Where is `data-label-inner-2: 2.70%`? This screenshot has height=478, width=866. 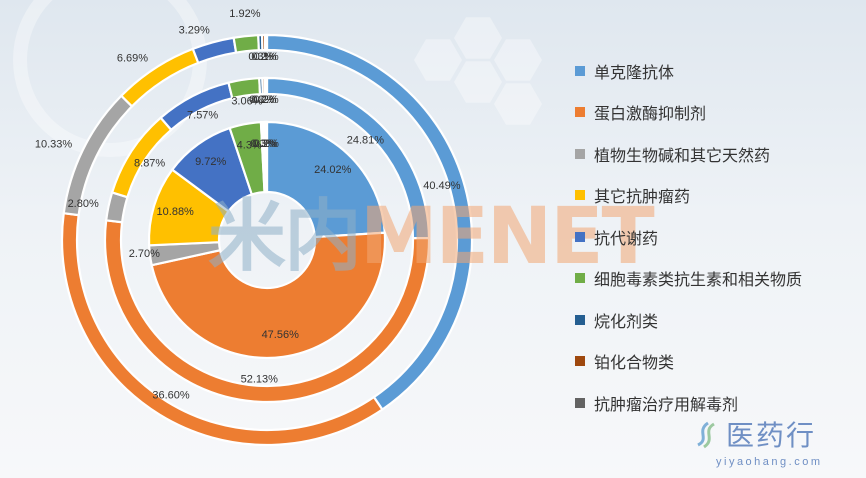 data-label-inner-2: 2.70% is located at coordinates (144, 254).